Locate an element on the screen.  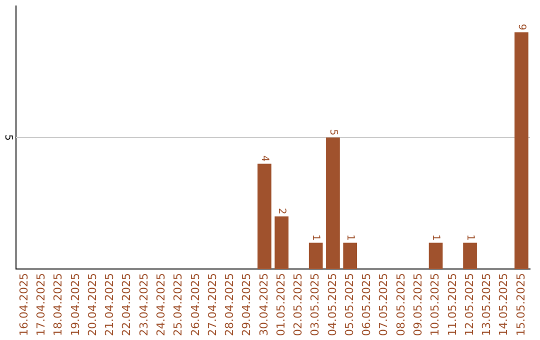
x-tick-label: 08.05.2025 is located at coordinates (401, 304).